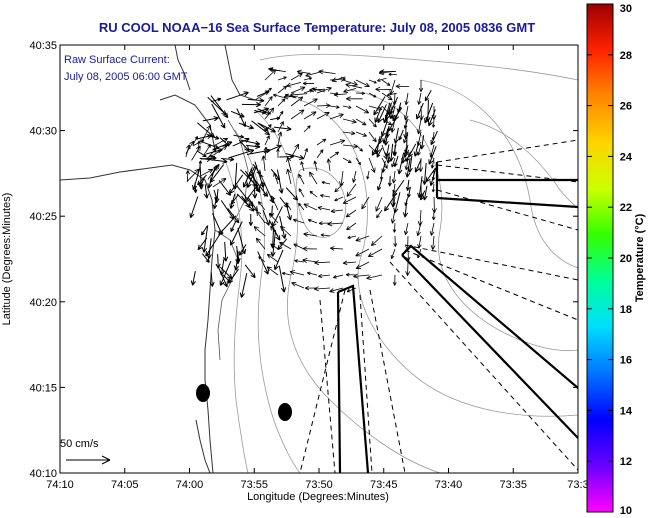 The width and height of the screenshot is (651, 518). Describe the element at coordinates (626, 208) in the screenshot. I see `cb-tick-label: 22` at that location.